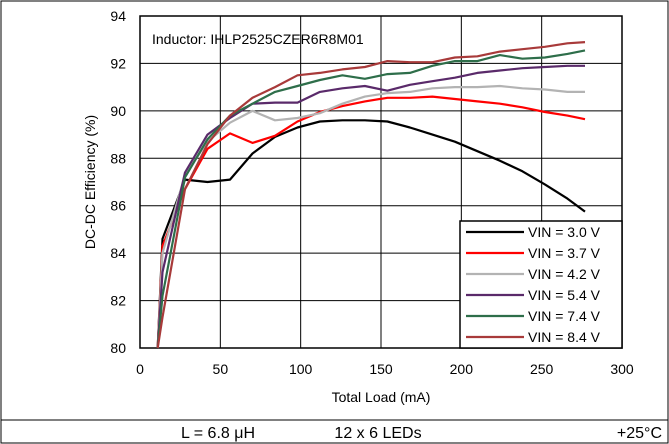  Describe the element at coordinates (564, 253) in the screenshot. I see `legend-label: VIN = 3.7 V` at that location.